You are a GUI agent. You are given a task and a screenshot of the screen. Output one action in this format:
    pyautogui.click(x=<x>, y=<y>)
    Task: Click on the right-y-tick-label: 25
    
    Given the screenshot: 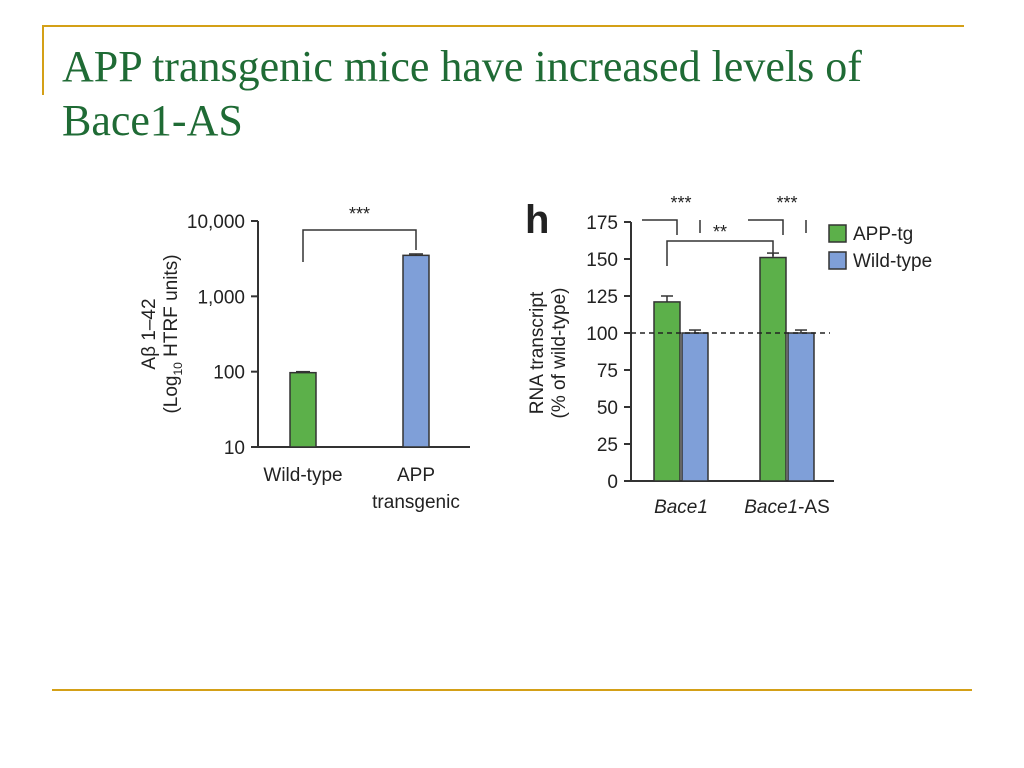 What is the action you would take?
    pyautogui.click(x=607, y=445)
    